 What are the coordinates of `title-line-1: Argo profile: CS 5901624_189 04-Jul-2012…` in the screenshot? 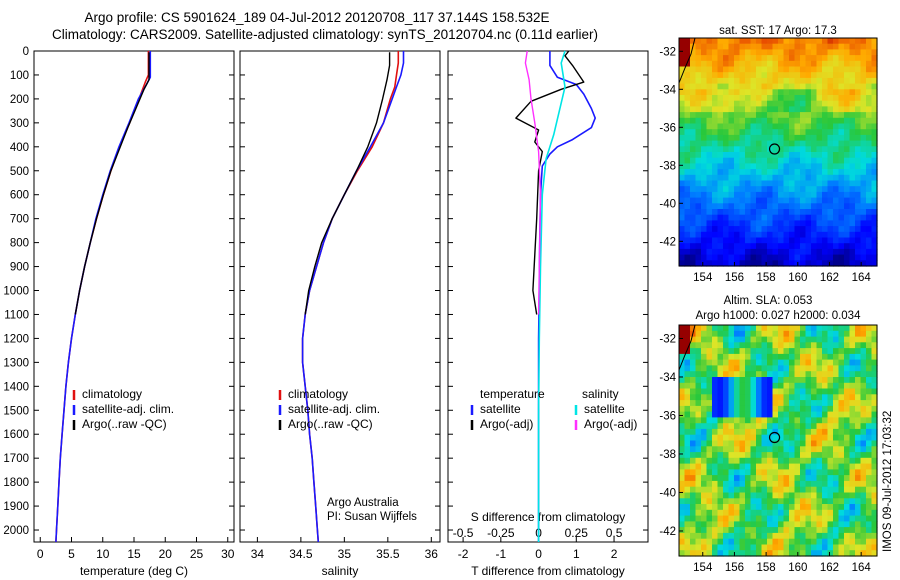 It's located at (317, 17).